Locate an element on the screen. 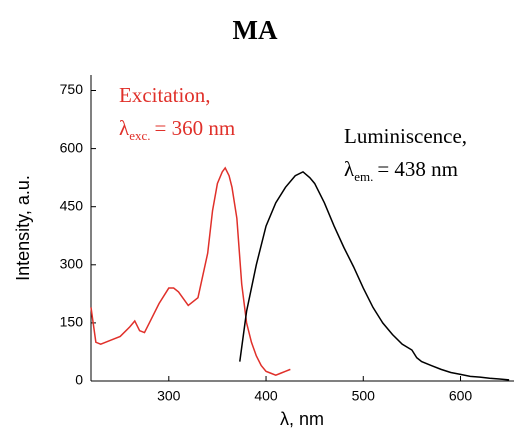  x-tick-label: 500 is located at coordinates (364, 396).